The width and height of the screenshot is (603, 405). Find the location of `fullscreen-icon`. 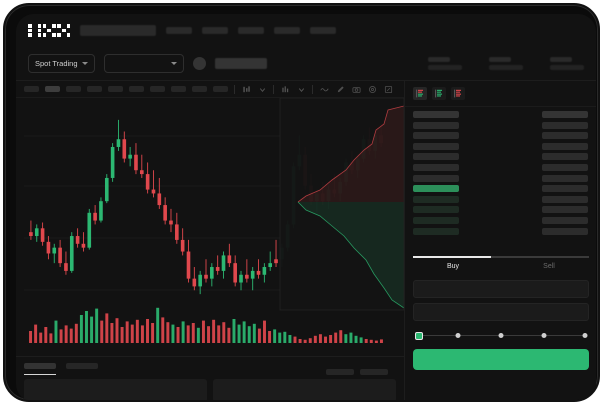

fullscreen-icon is located at coordinates (388, 89).